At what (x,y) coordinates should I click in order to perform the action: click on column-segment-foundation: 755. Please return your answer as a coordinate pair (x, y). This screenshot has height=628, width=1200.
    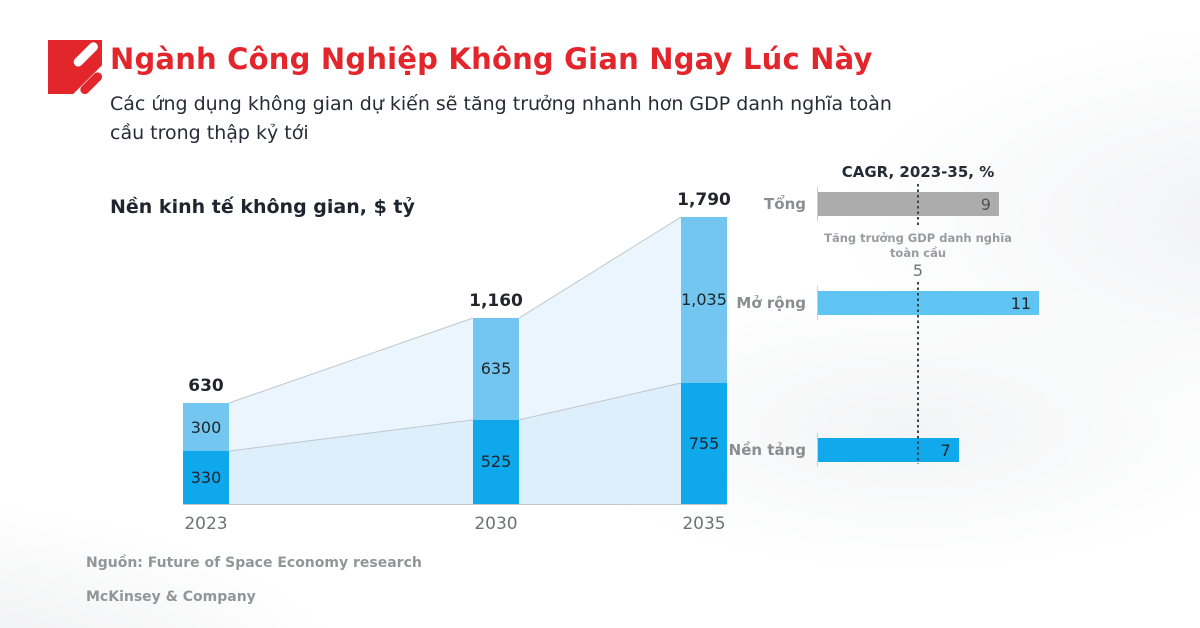
    Looking at the image, I should click on (704, 443).